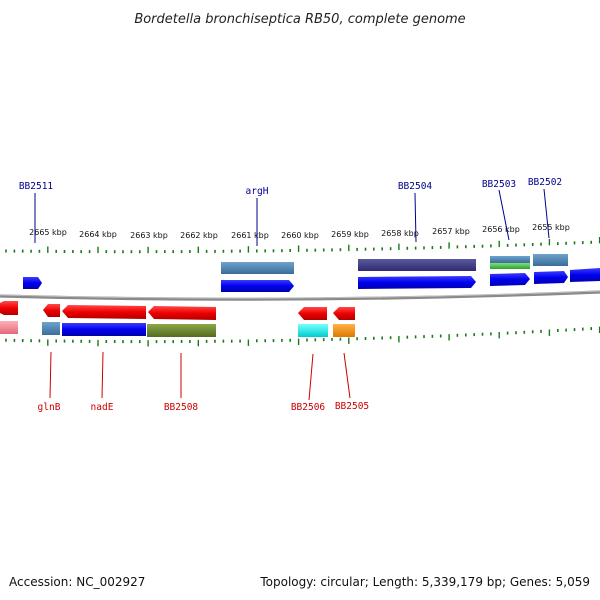 The height and width of the screenshot is (600, 600). Describe the element at coordinates (32, 283) in the screenshot. I see `gene-bb2511` at that location.